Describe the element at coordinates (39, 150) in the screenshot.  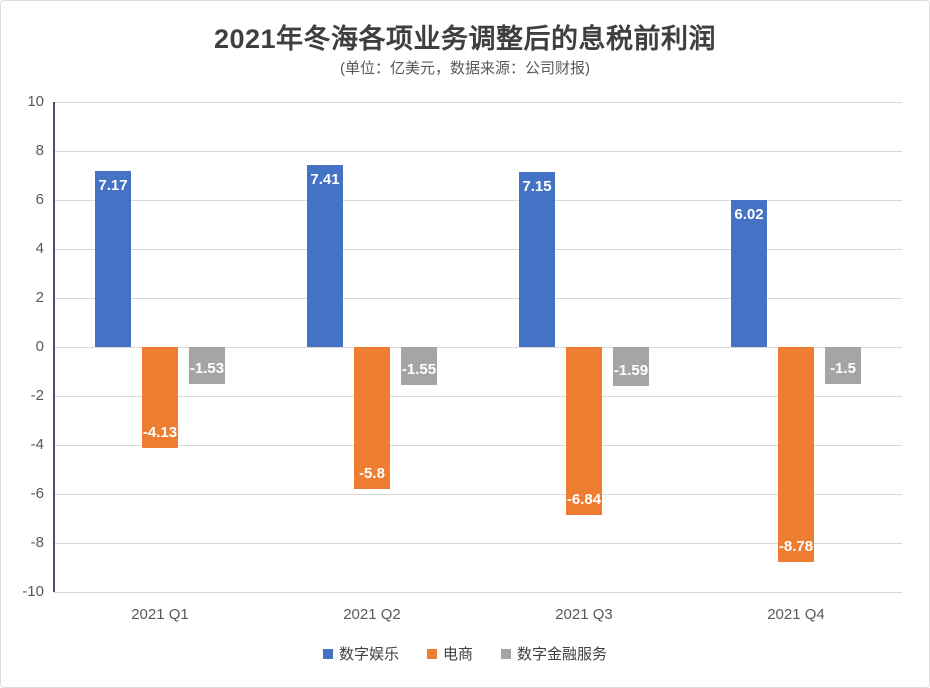
I see `y-tick-label: 8` at that location.